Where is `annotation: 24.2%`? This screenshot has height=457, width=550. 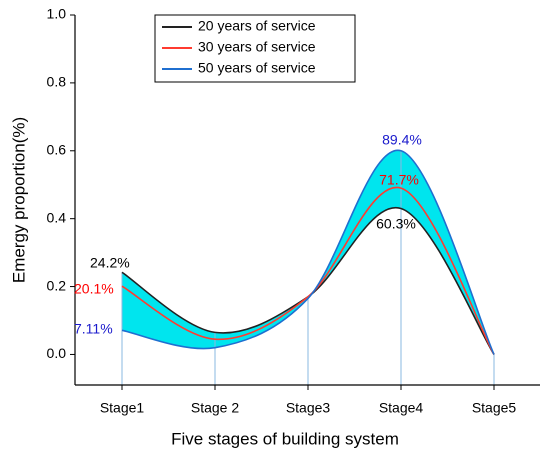
annotation: 24.2% is located at coordinates (110, 263).